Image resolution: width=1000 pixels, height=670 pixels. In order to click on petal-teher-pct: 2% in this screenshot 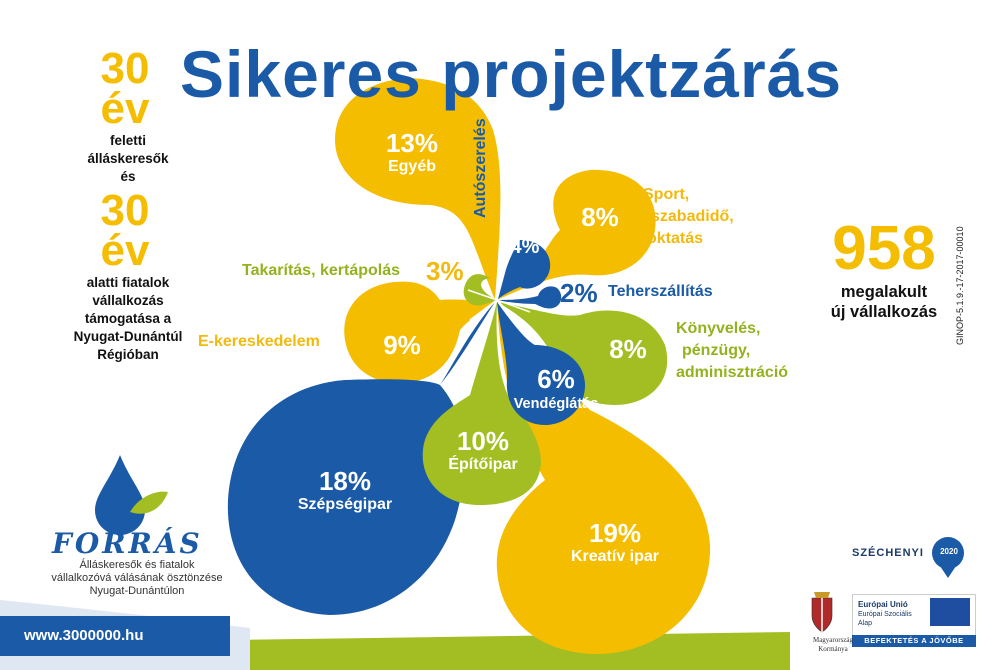, I will do `click(579, 293)`.